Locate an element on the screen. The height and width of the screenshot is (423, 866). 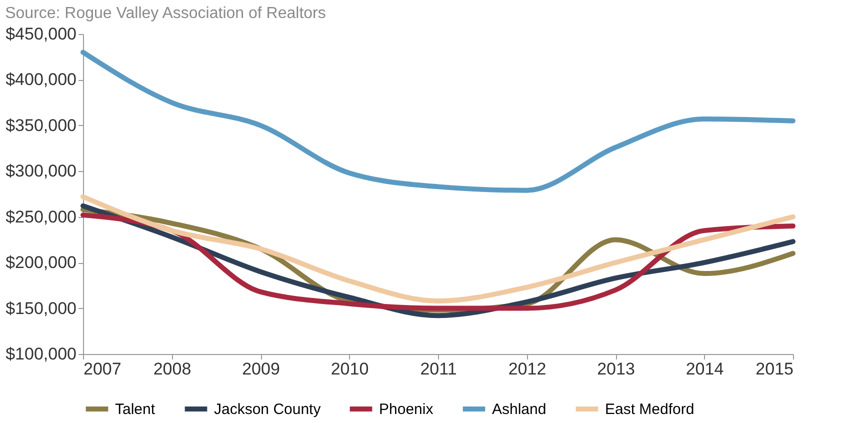
legend-label: Jackson County is located at coordinates (268, 409).